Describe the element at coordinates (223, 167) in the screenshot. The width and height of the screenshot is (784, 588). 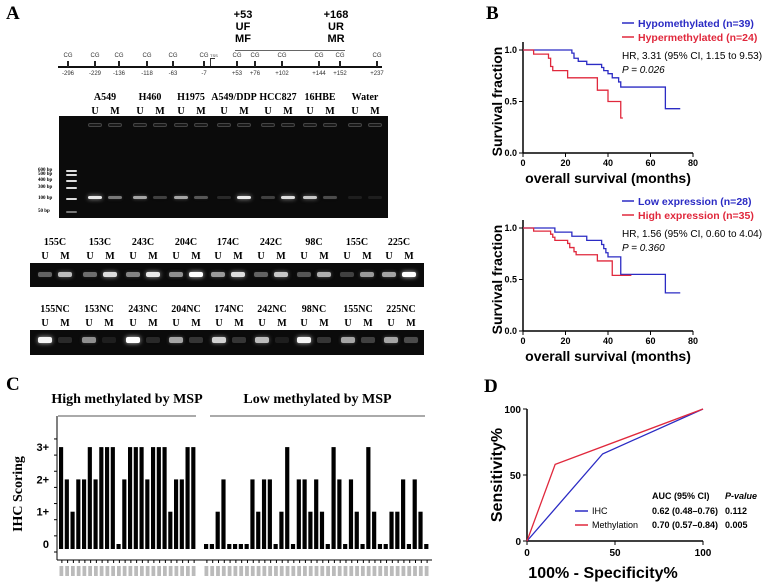
I see `gel1-image` at that location.